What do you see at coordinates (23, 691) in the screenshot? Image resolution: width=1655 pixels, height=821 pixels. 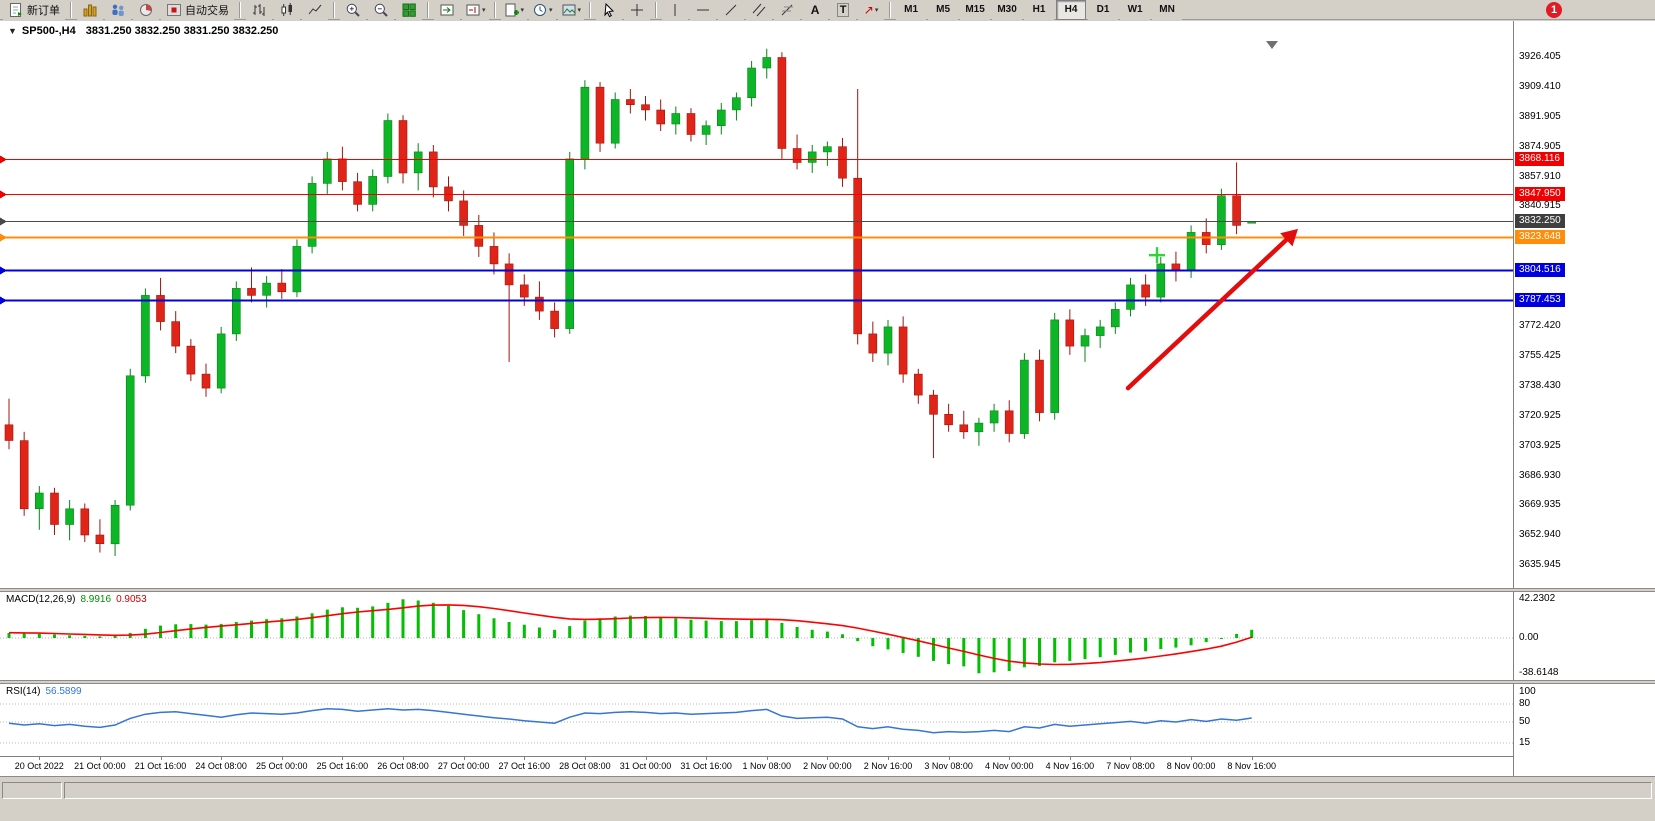 I see `rsi-name: RSI(14)` at bounding box center [23, 691].